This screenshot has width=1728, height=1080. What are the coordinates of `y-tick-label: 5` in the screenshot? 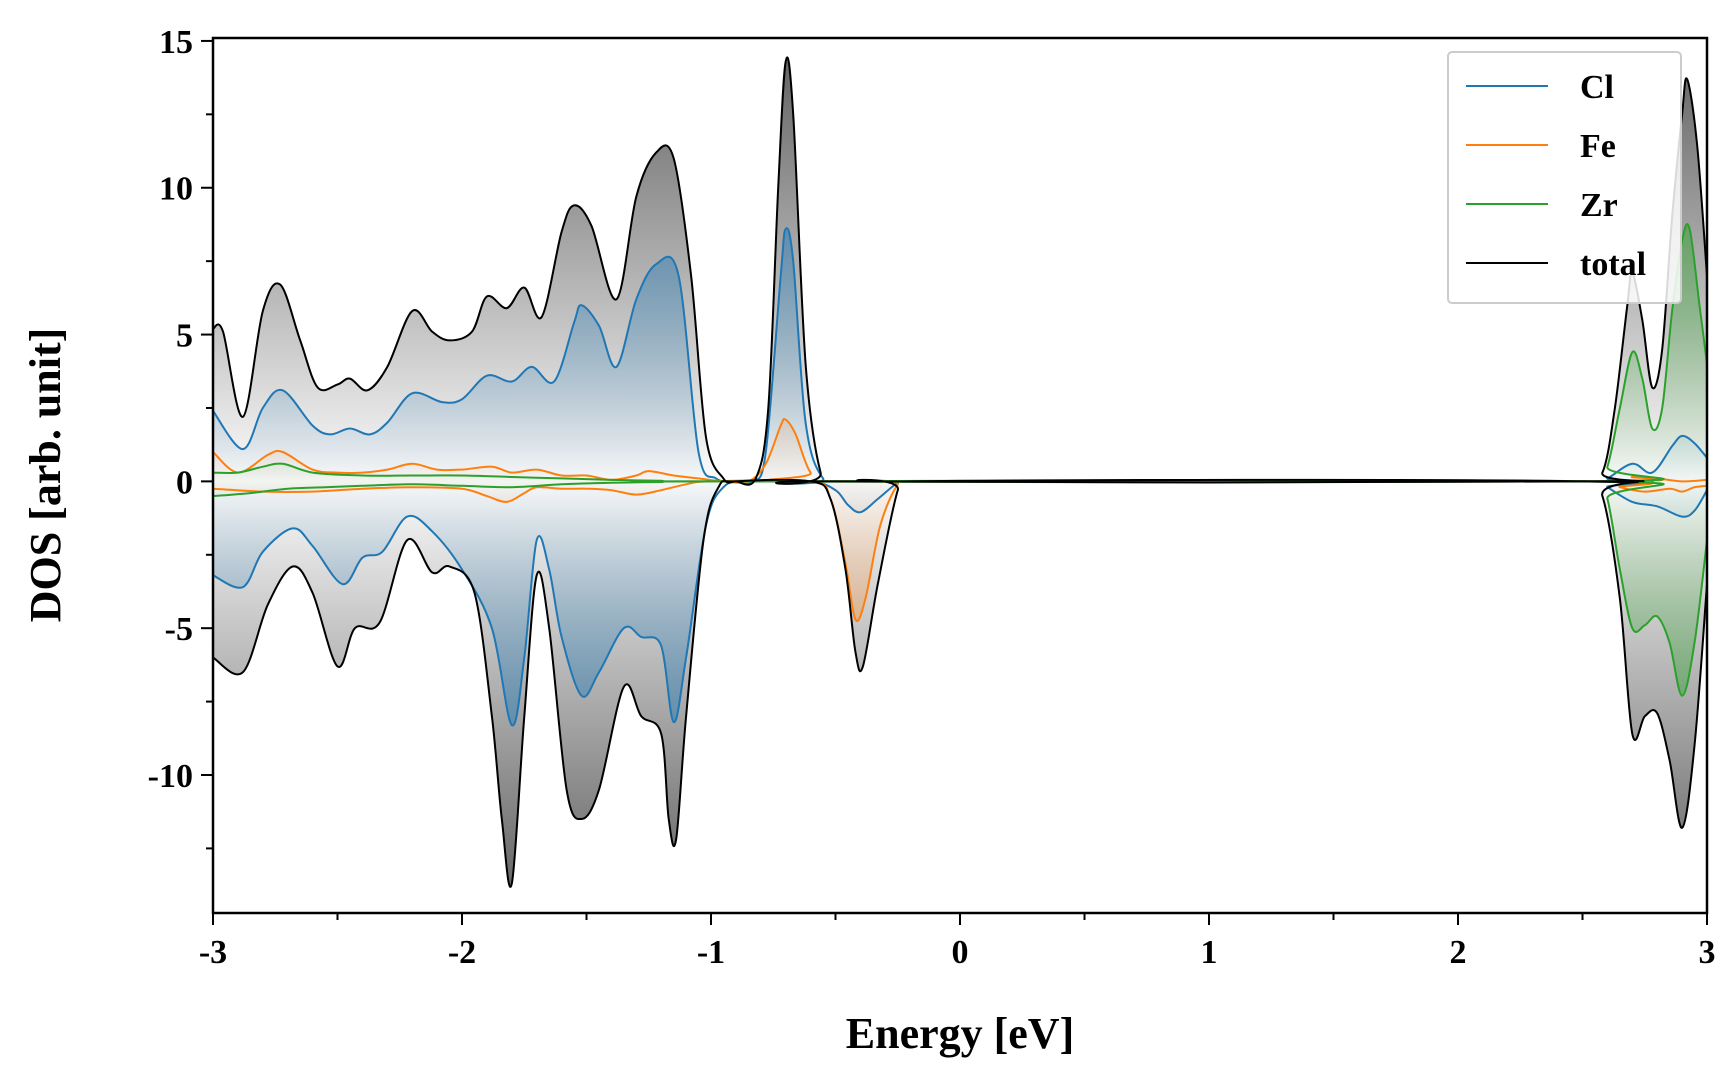 It's located at (184, 336).